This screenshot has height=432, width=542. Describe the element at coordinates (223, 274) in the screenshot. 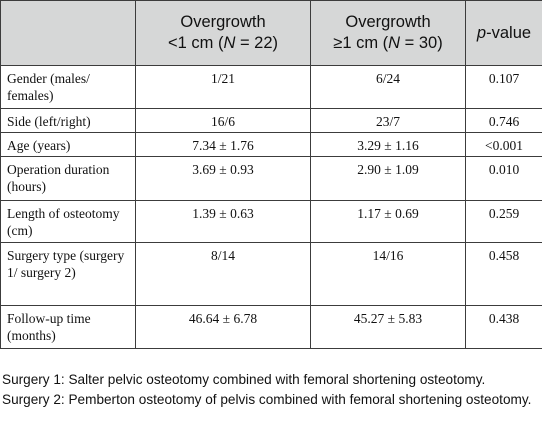

I see `cell-lt1: 8/14` at that location.